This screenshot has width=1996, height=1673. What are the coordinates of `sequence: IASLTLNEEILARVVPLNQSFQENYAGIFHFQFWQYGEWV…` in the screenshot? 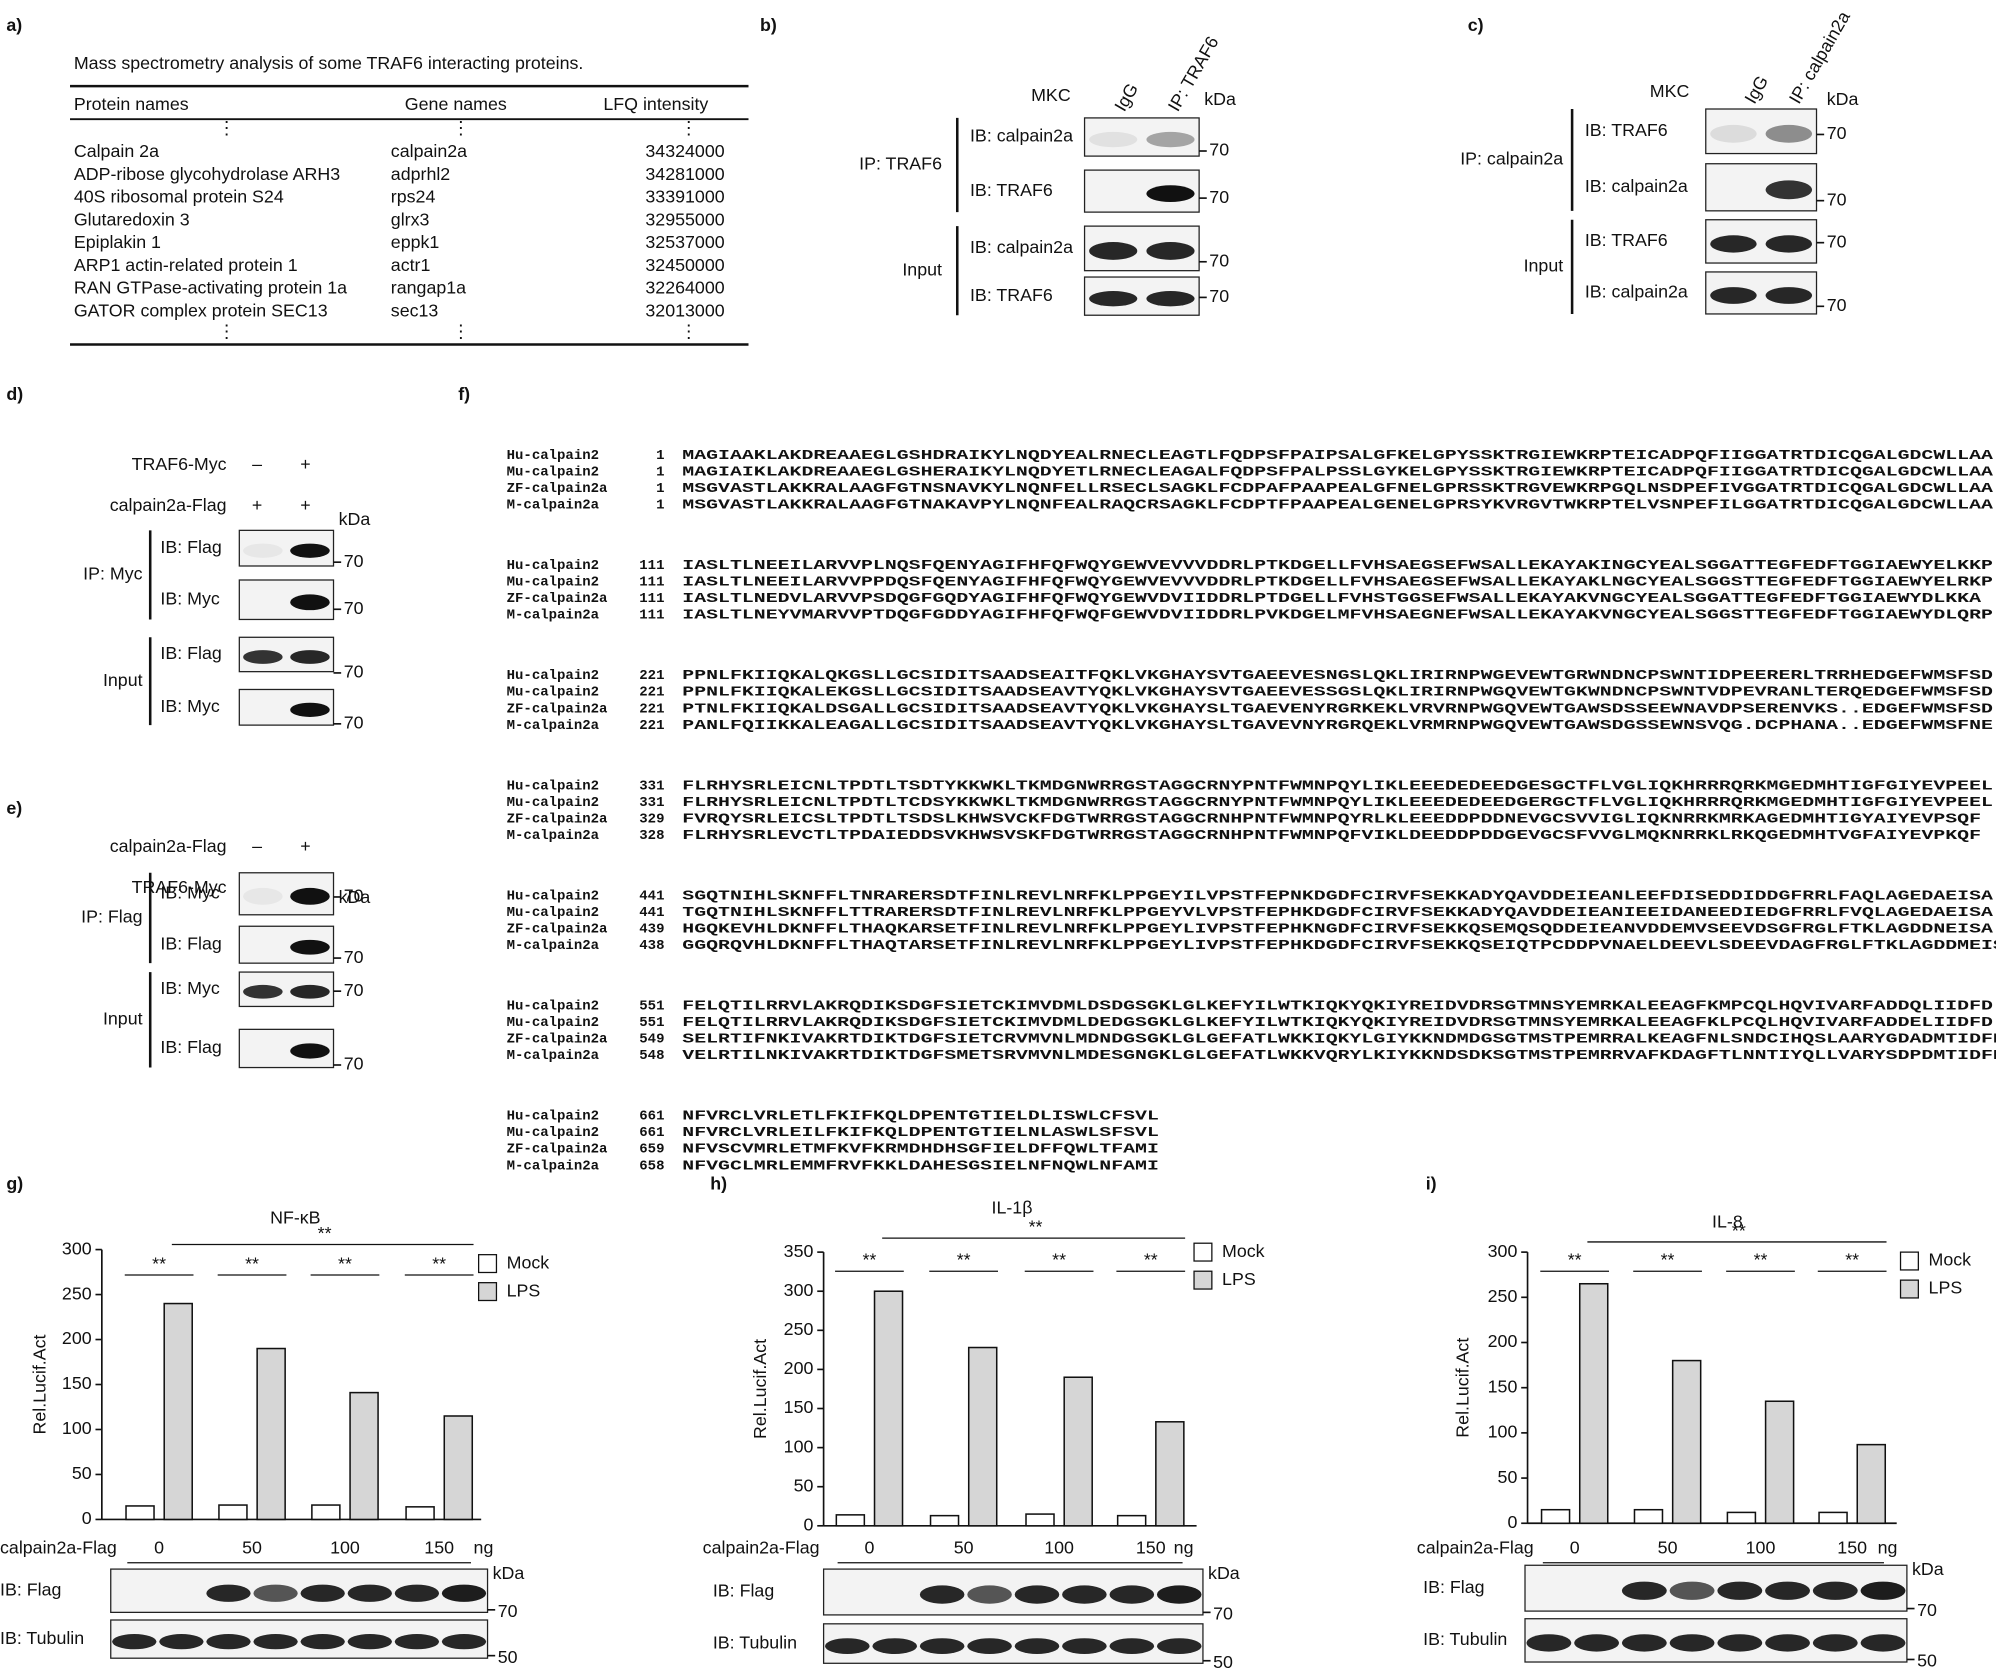 It's located at (1337, 566).